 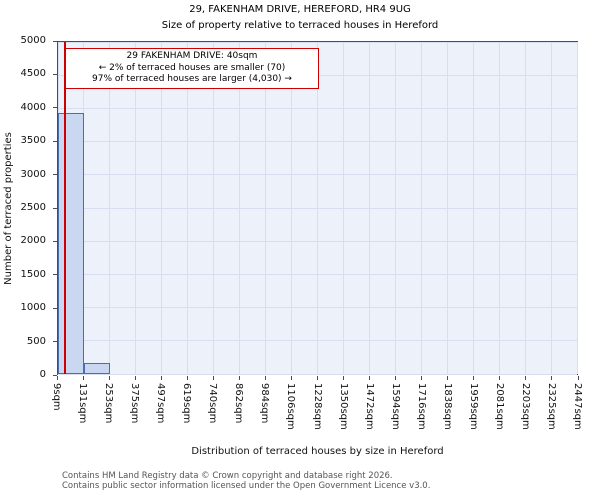 I want to click on property-marker-line, so click(x=64, y=208).